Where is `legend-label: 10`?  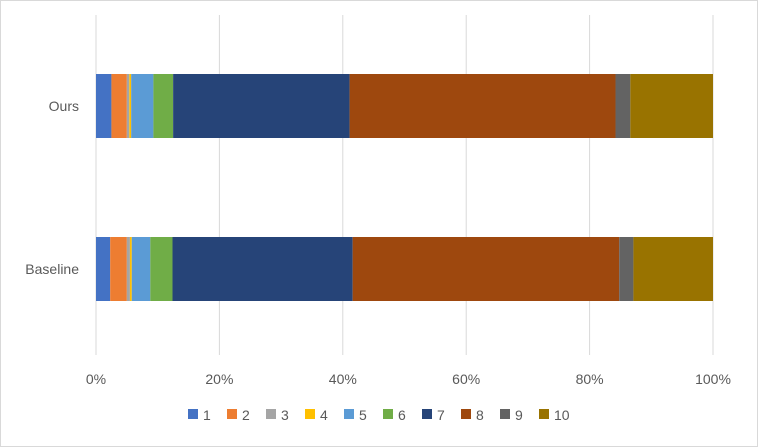
legend-label: 10 is located at coordinates (562, 415).